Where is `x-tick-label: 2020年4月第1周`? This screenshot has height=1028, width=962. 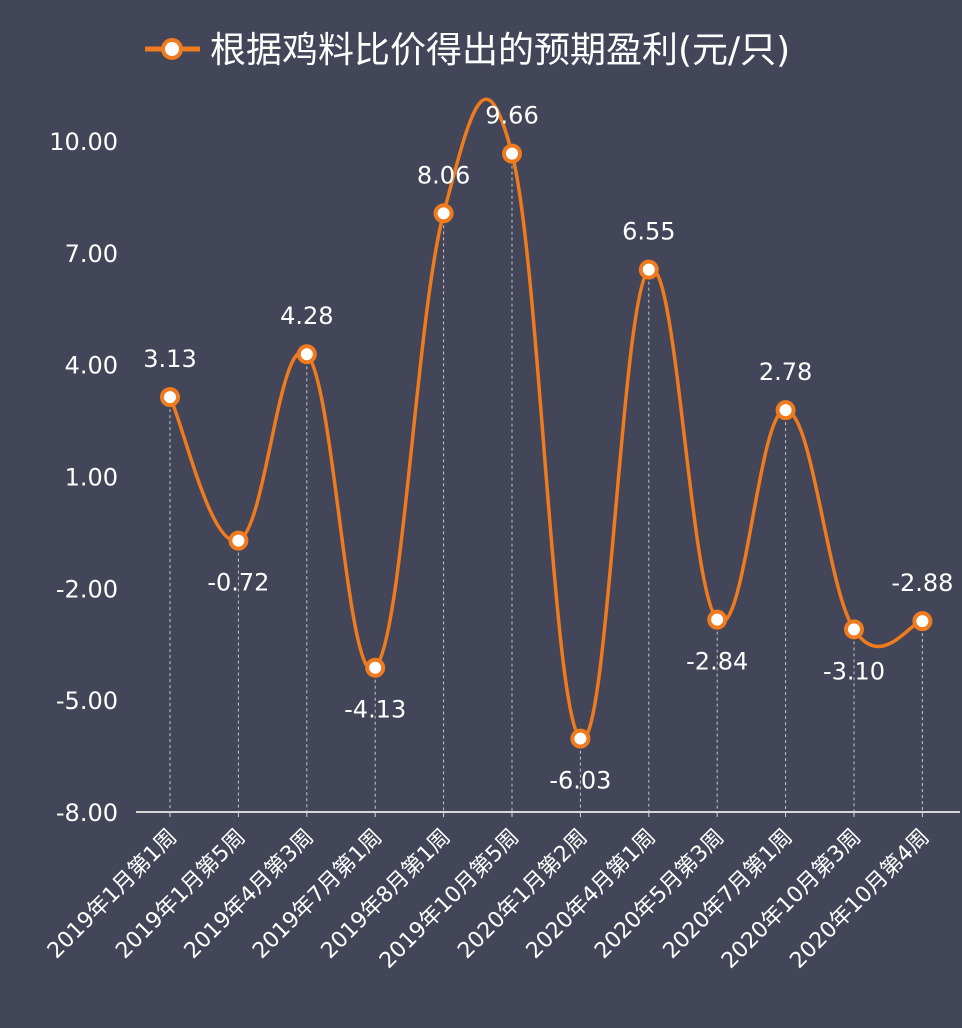
x-tick-label: 2020年4月第1周 is located at coordinates (591, 894).